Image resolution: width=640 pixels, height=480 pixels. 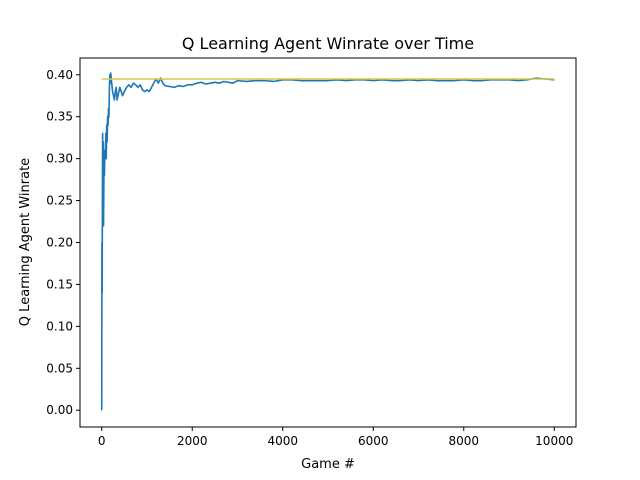 What do you see at coordinates (59, 368) in the screenshot?
I see `y-tick-label: 0.05` at bounding box center [59, 368].